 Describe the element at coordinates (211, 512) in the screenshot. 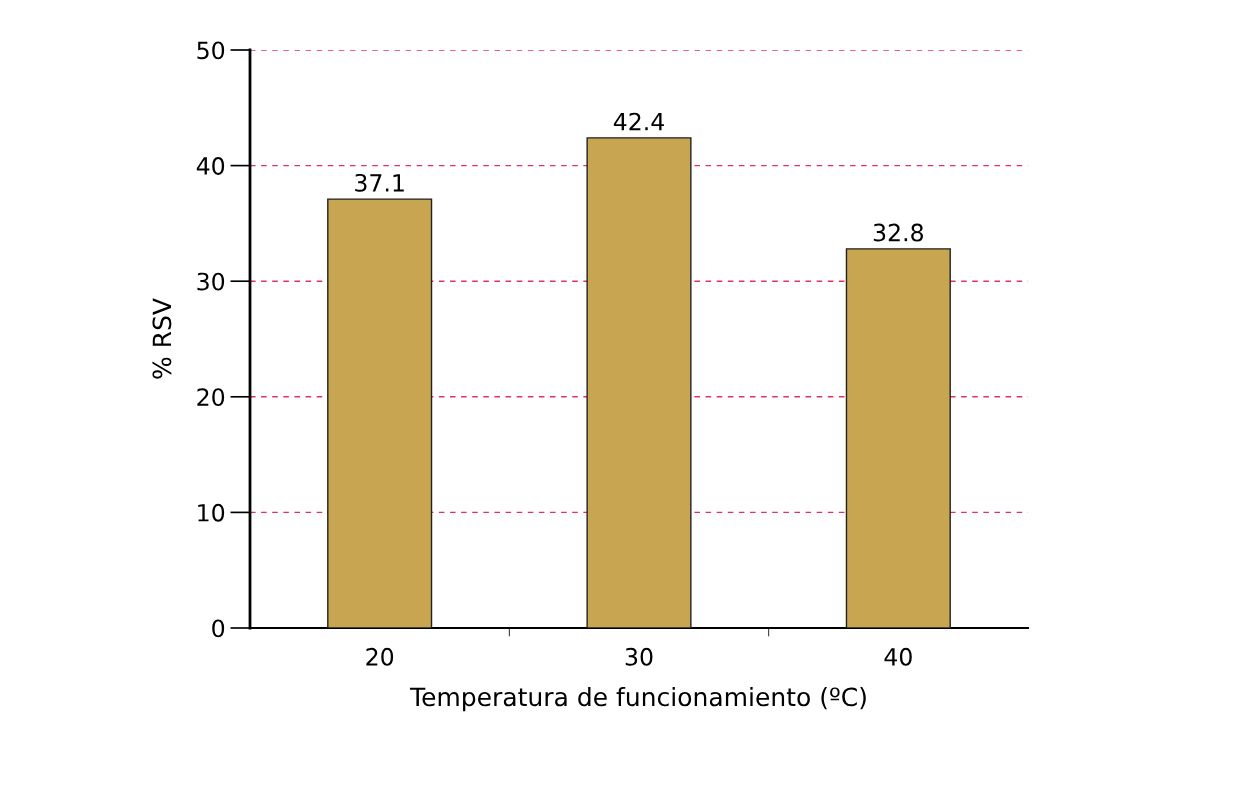

I see `y-tick-label: 10` at that location.